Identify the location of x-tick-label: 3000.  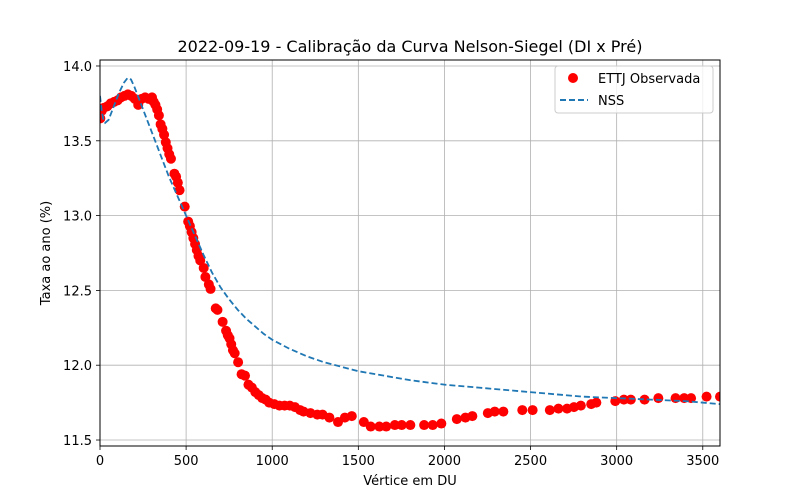
(616, 461).